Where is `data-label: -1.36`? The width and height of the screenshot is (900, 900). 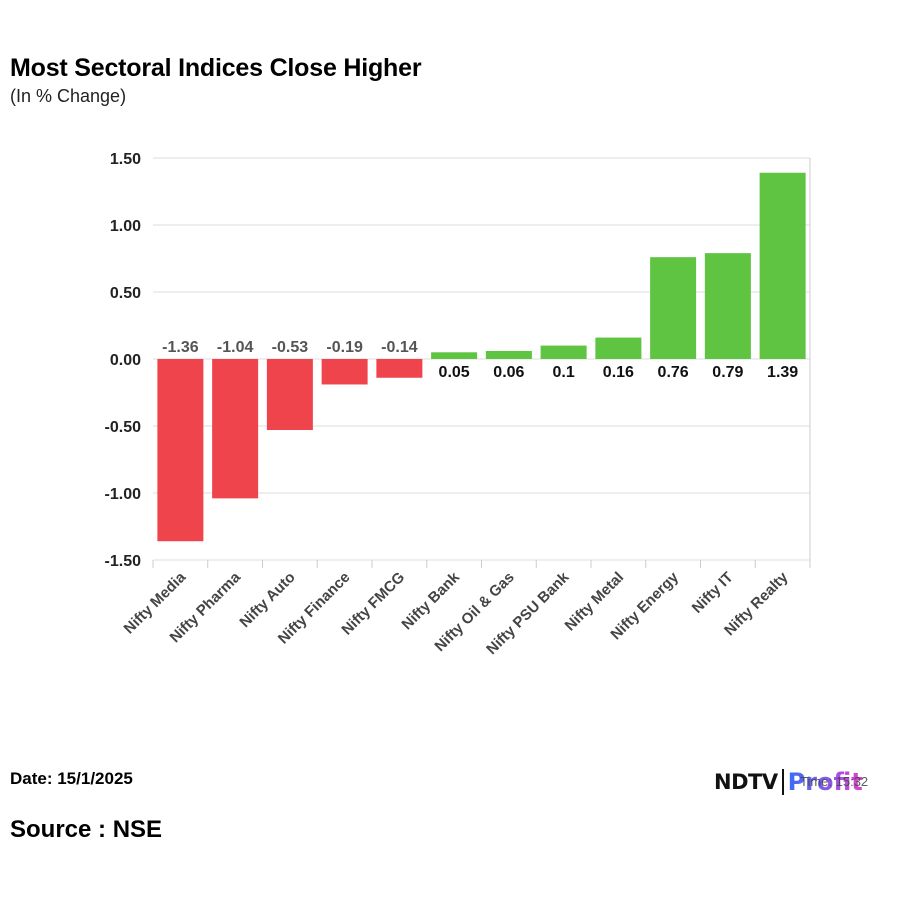
data-label: -1.36 is located at coordinates (180, 347).